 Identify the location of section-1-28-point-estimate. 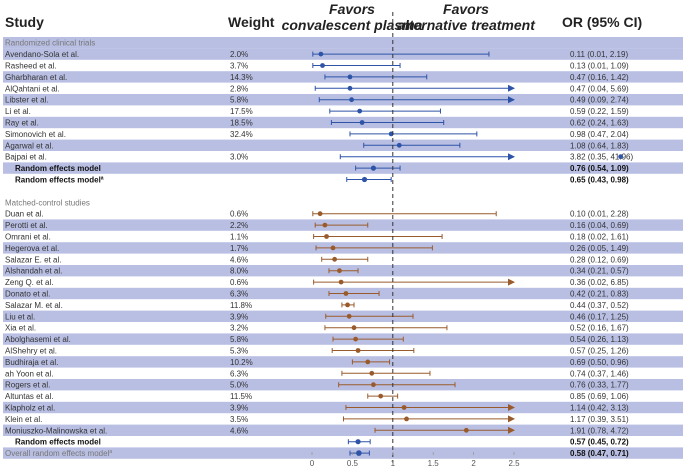
(368, 362).